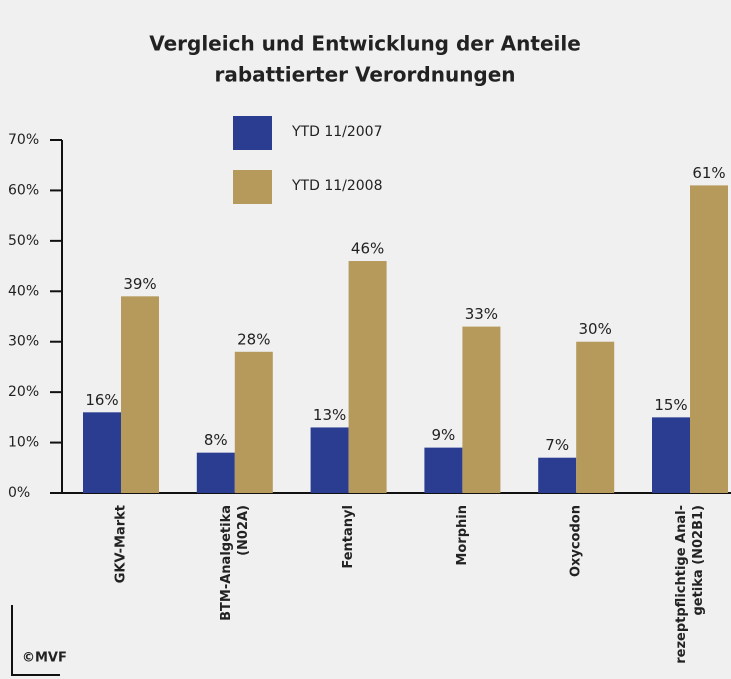  What do you see at coordinates (139, 284) in the screenshot?
I see `value-label: 39%` at bounding box center [139, 284].